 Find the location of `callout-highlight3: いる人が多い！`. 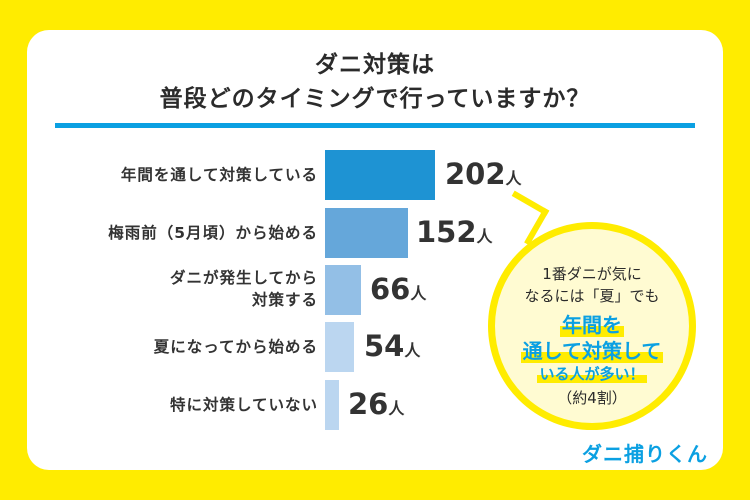

callout-highlight3: いる人が多い！ is located at coordinates (592, 374).